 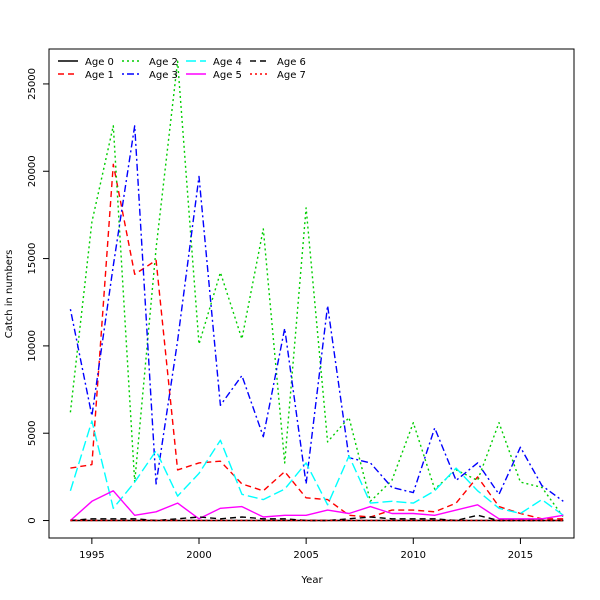 What do you see at coordinates (32, 520) in the screenshot?
I see `y-tick-label: 0` at bounding box center [32, 520].